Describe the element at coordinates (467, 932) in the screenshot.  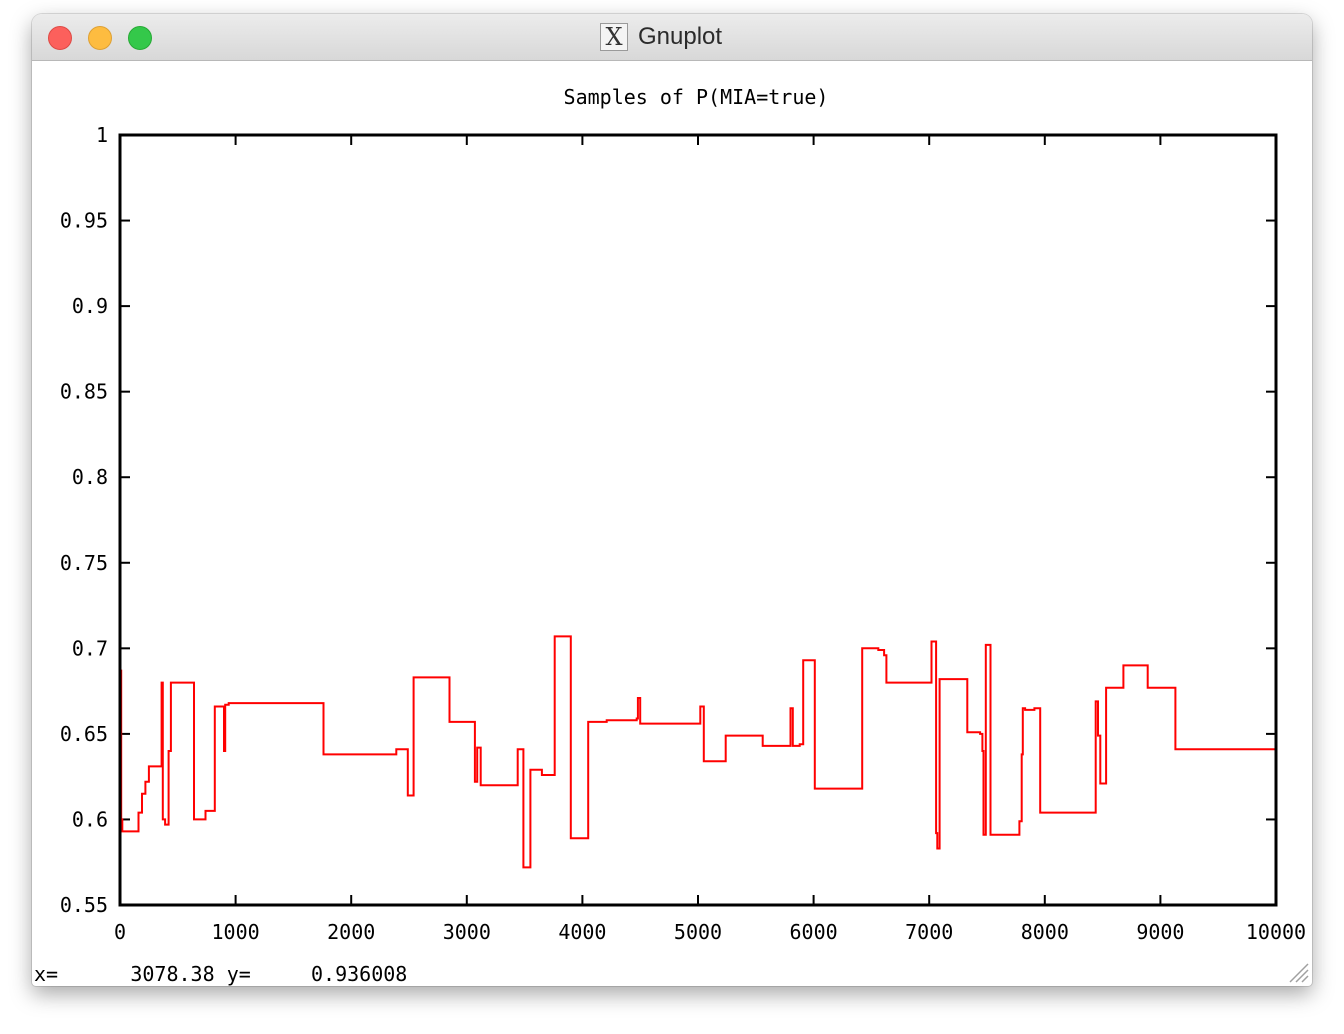
I see `x-tick-label: 3000` at that location.